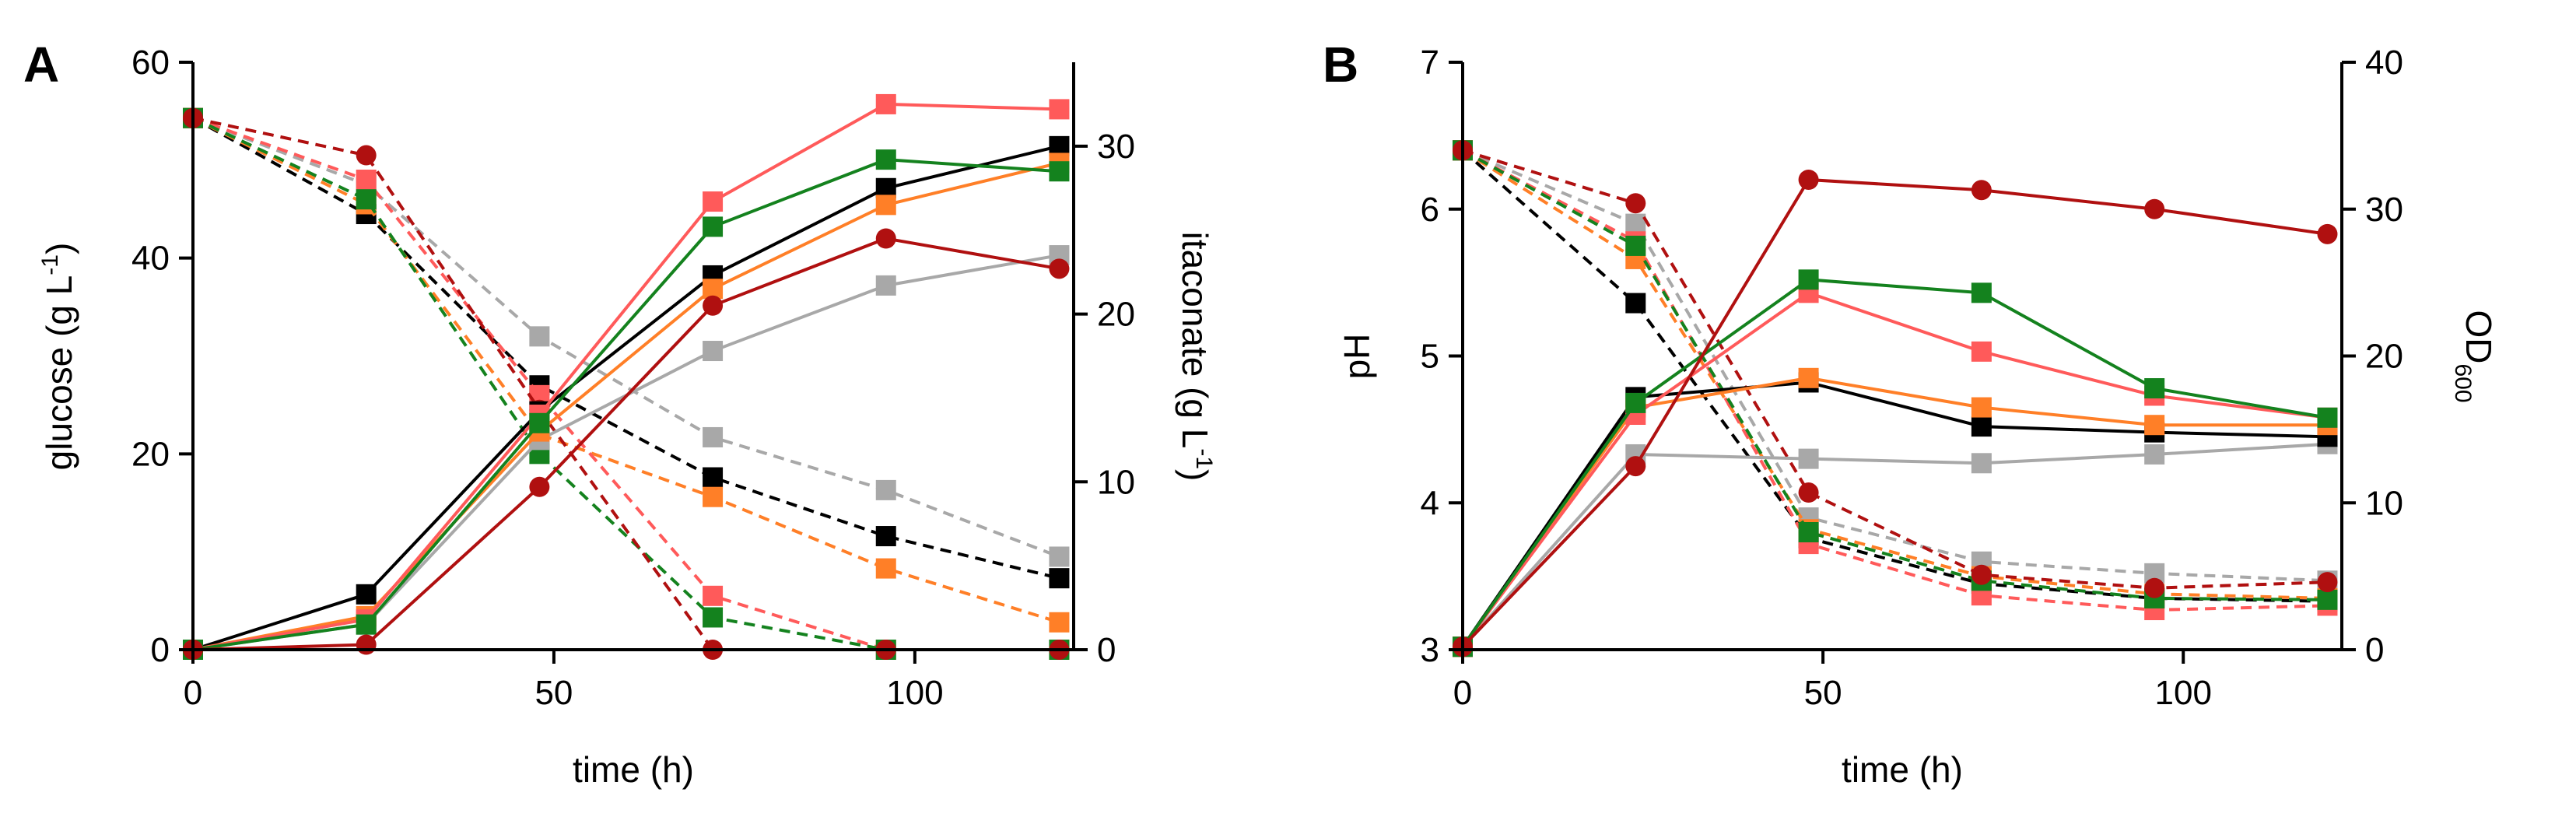  I want to click on panel-b-right-tick-label: 30, so click(2384, 210).